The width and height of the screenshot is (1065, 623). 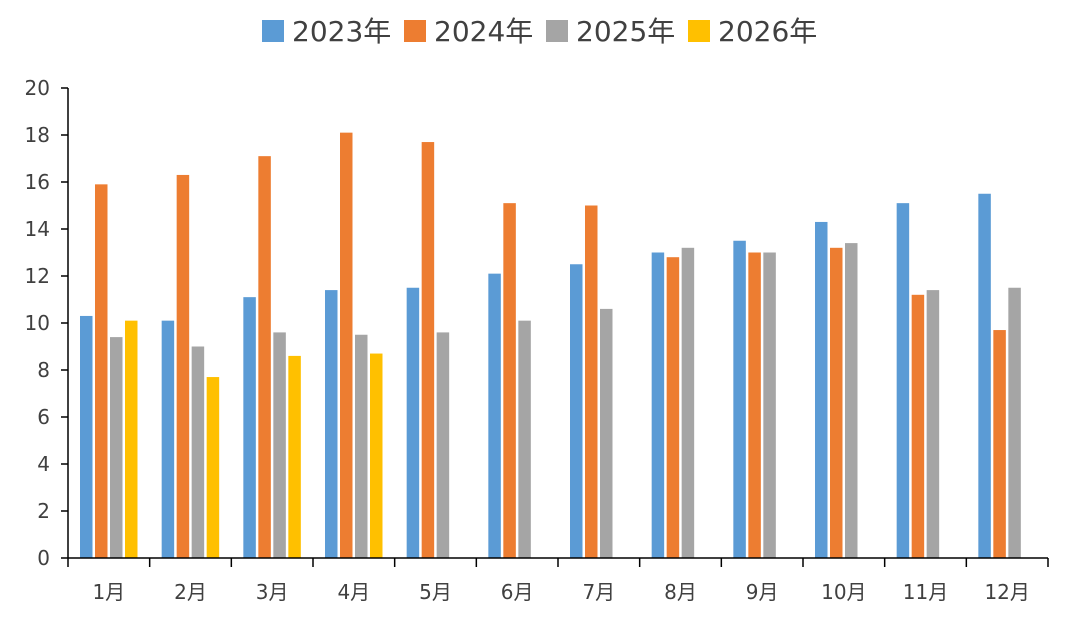 I want to click on legend: 2023年 2024年 2025年 2026年, so click(x=539, y=31).